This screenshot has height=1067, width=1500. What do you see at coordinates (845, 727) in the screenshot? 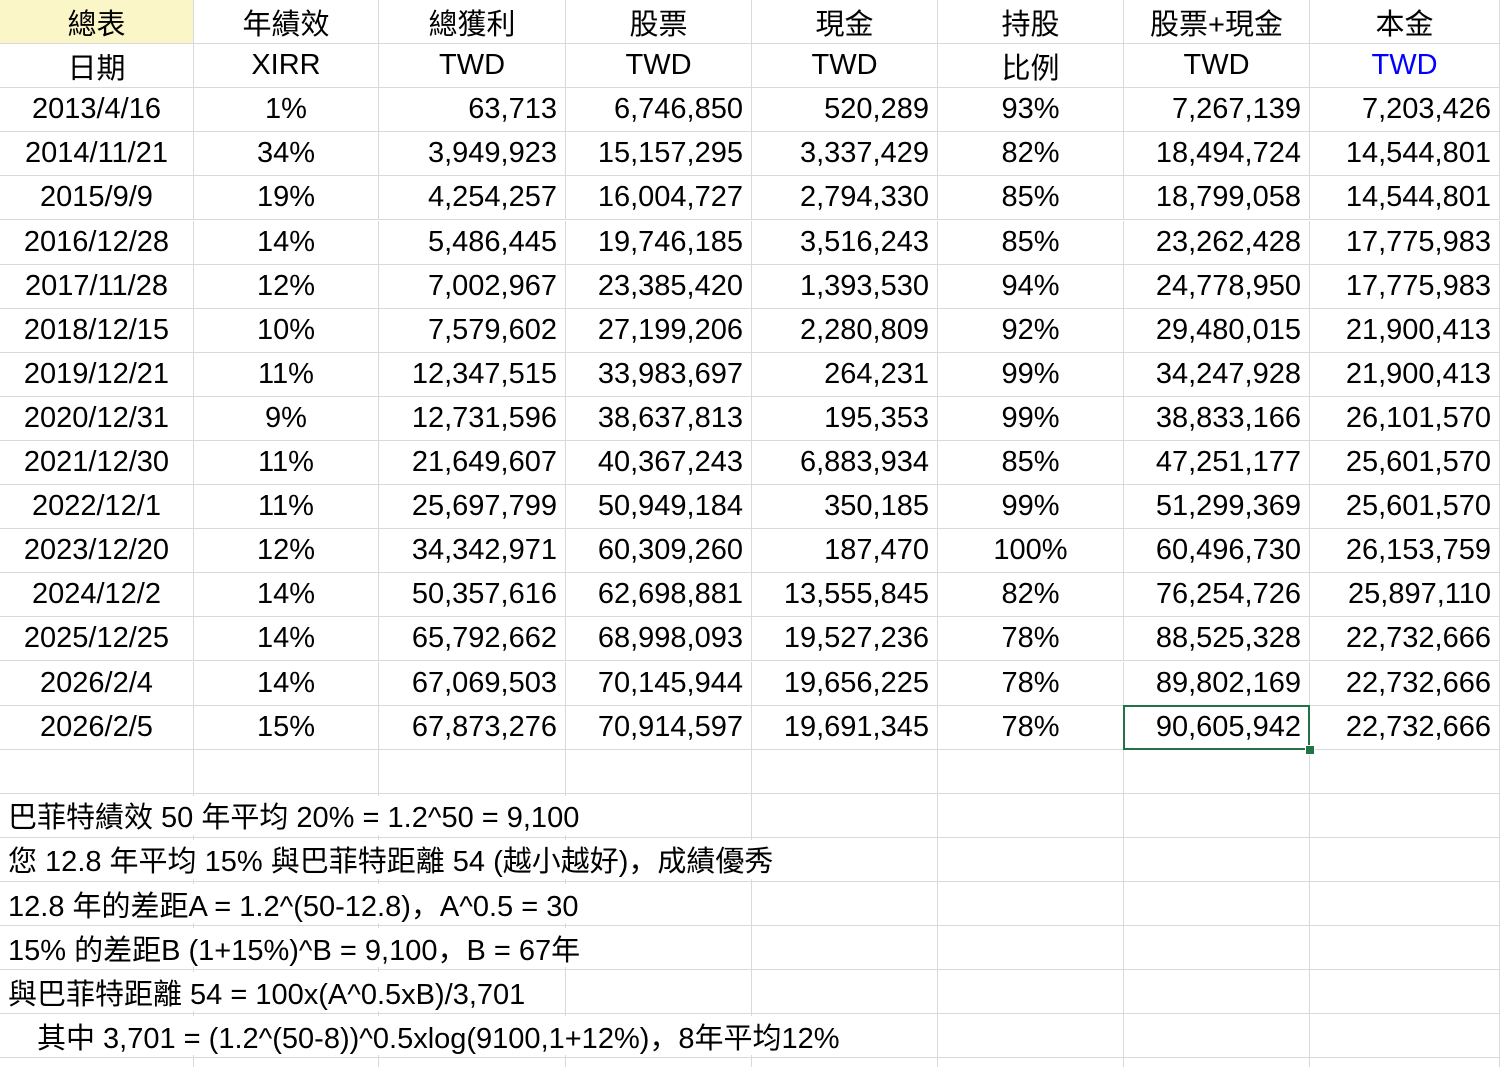
I see `cell-cash: 19,691,345` at bounding box center [845, 727].